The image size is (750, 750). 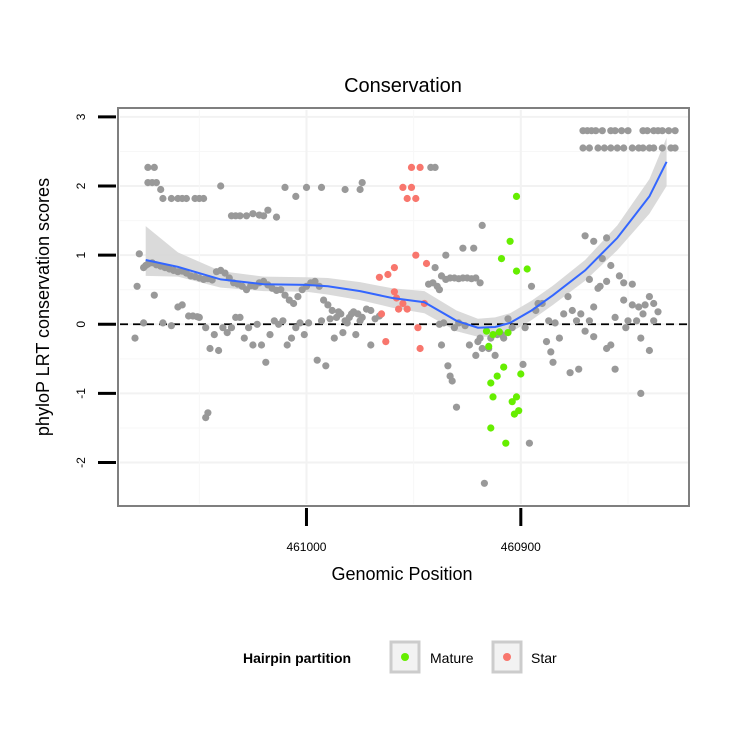 What do you see at coordinates (521, 547) in the screenshot?
I see `x-tick-label: 460900` at bounding box center [521, 547].